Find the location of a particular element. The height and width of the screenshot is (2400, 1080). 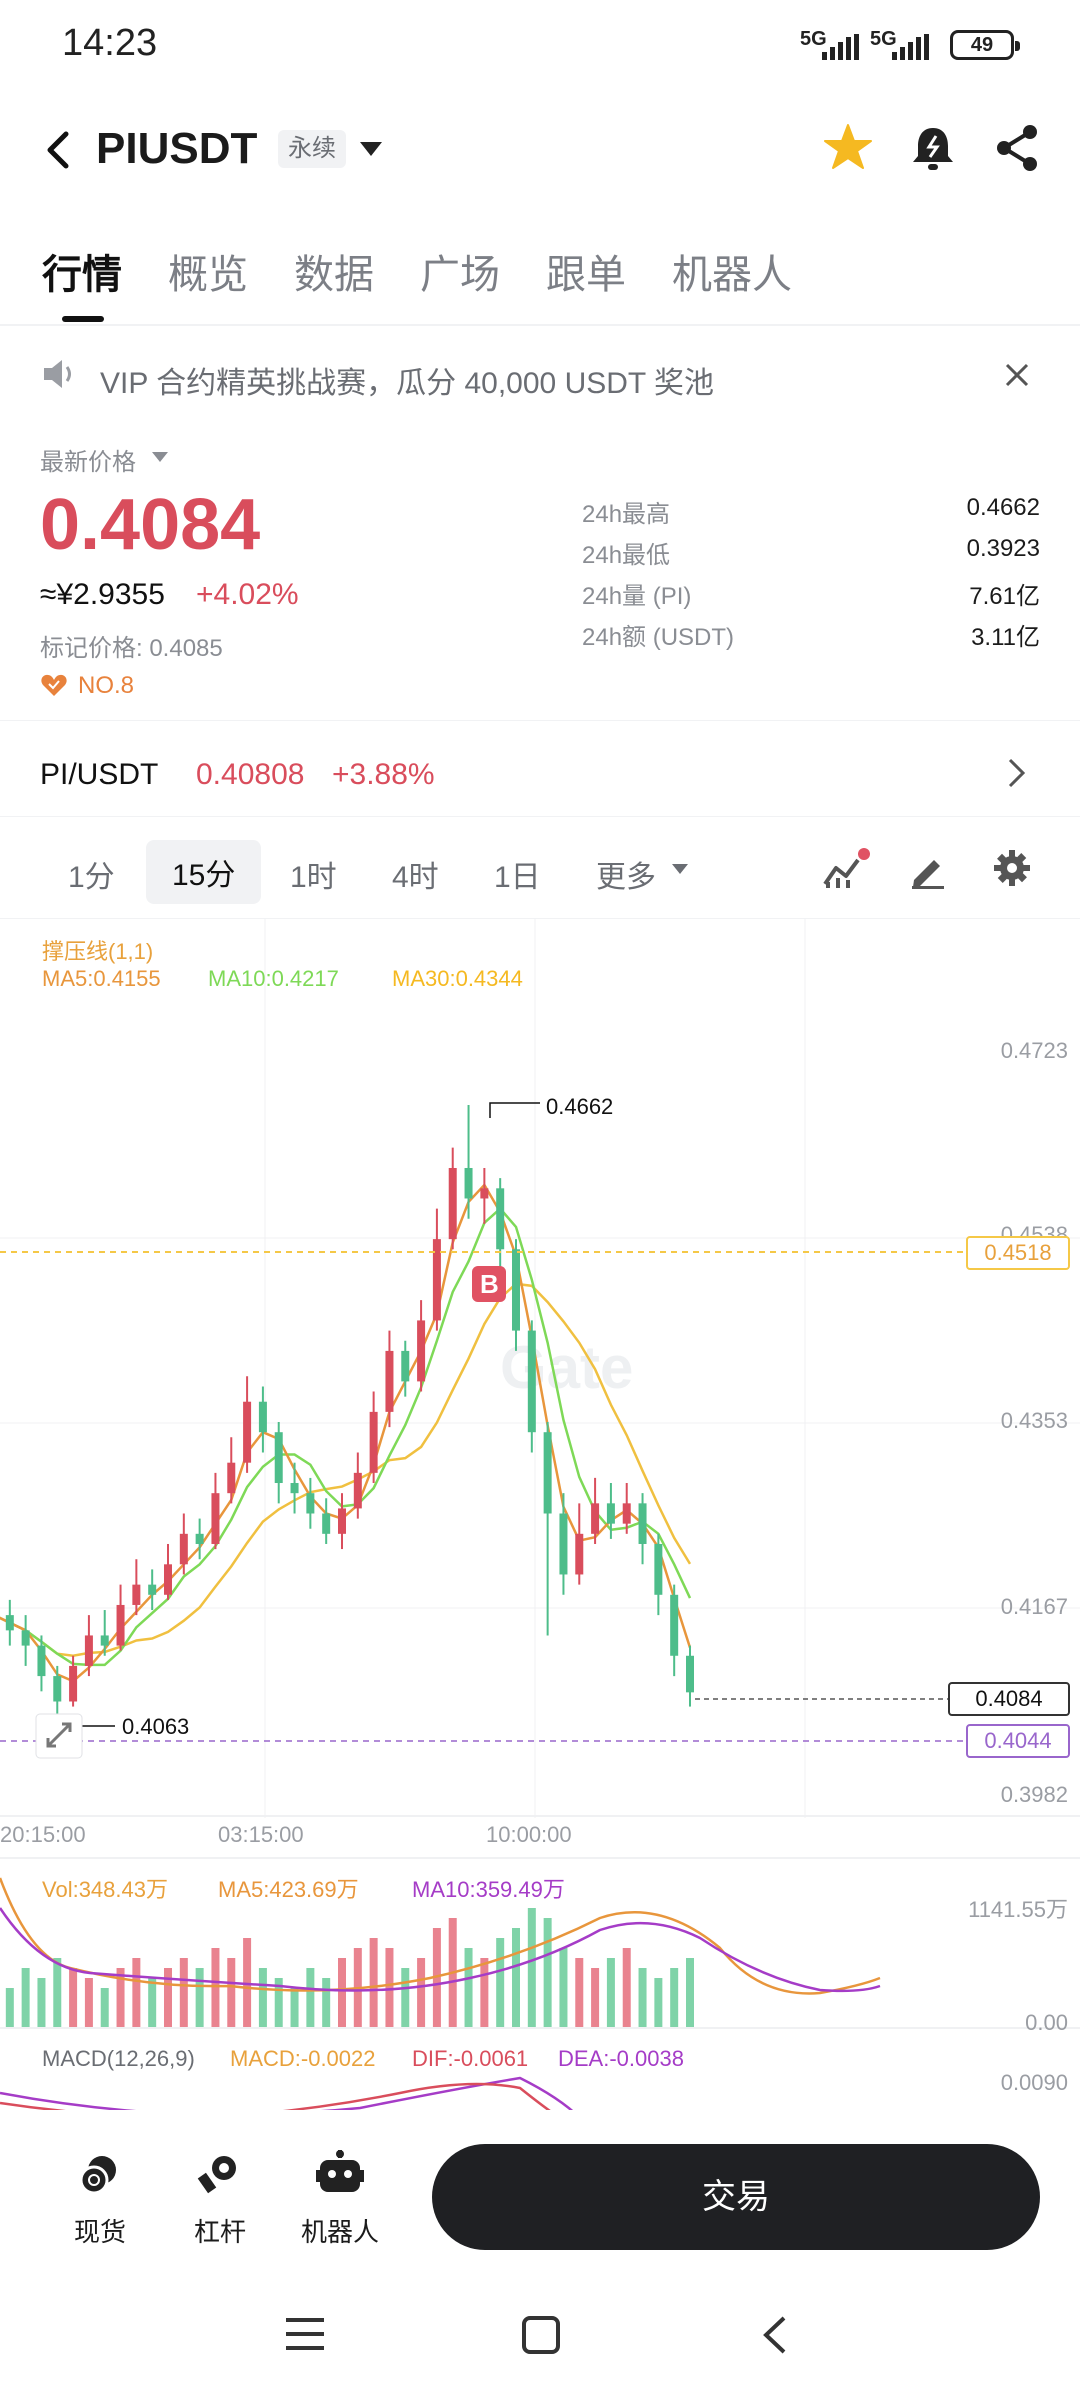

buy-marker is located at coordinates (489, 1284).